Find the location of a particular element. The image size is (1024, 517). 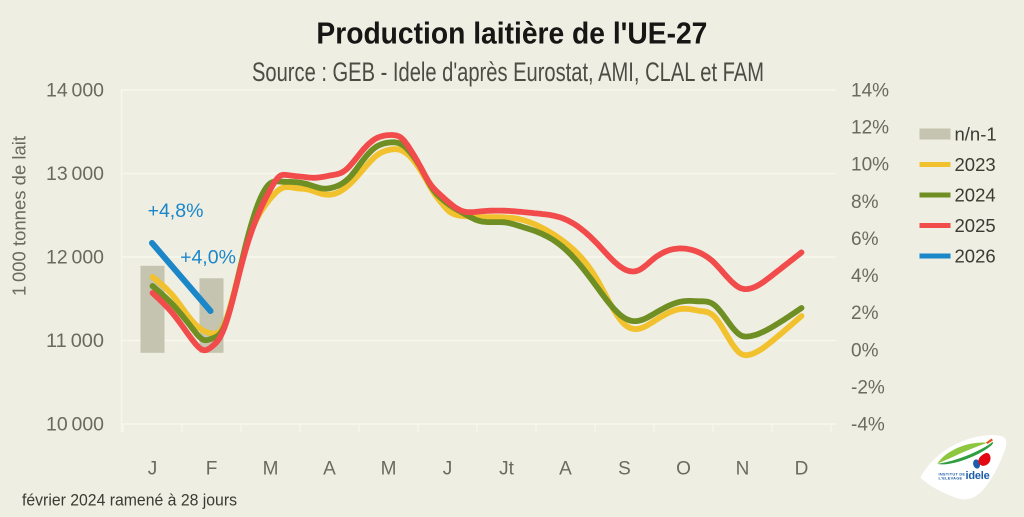

svg-text: 2026 is located at coordinates (975, 256).